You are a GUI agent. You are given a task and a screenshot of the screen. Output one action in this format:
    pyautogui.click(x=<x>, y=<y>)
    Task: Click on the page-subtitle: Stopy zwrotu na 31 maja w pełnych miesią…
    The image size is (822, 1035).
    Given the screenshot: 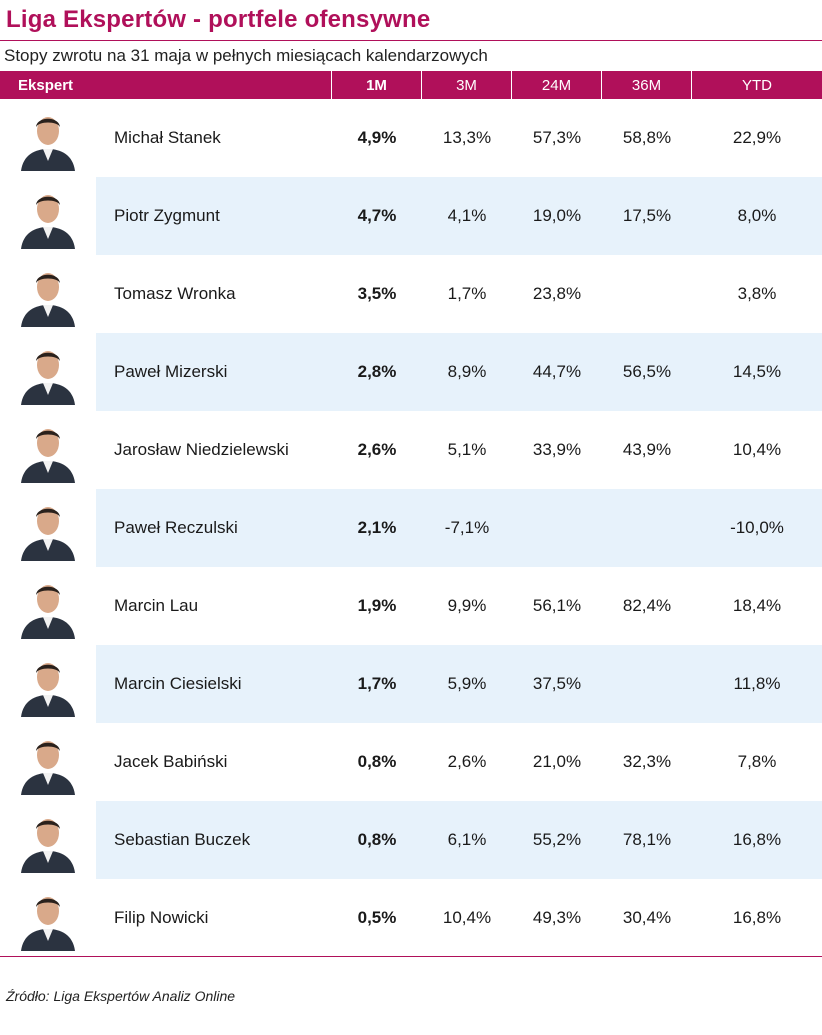 What is the action you would take?
    pyautogui.click(x=246, y=55)
    